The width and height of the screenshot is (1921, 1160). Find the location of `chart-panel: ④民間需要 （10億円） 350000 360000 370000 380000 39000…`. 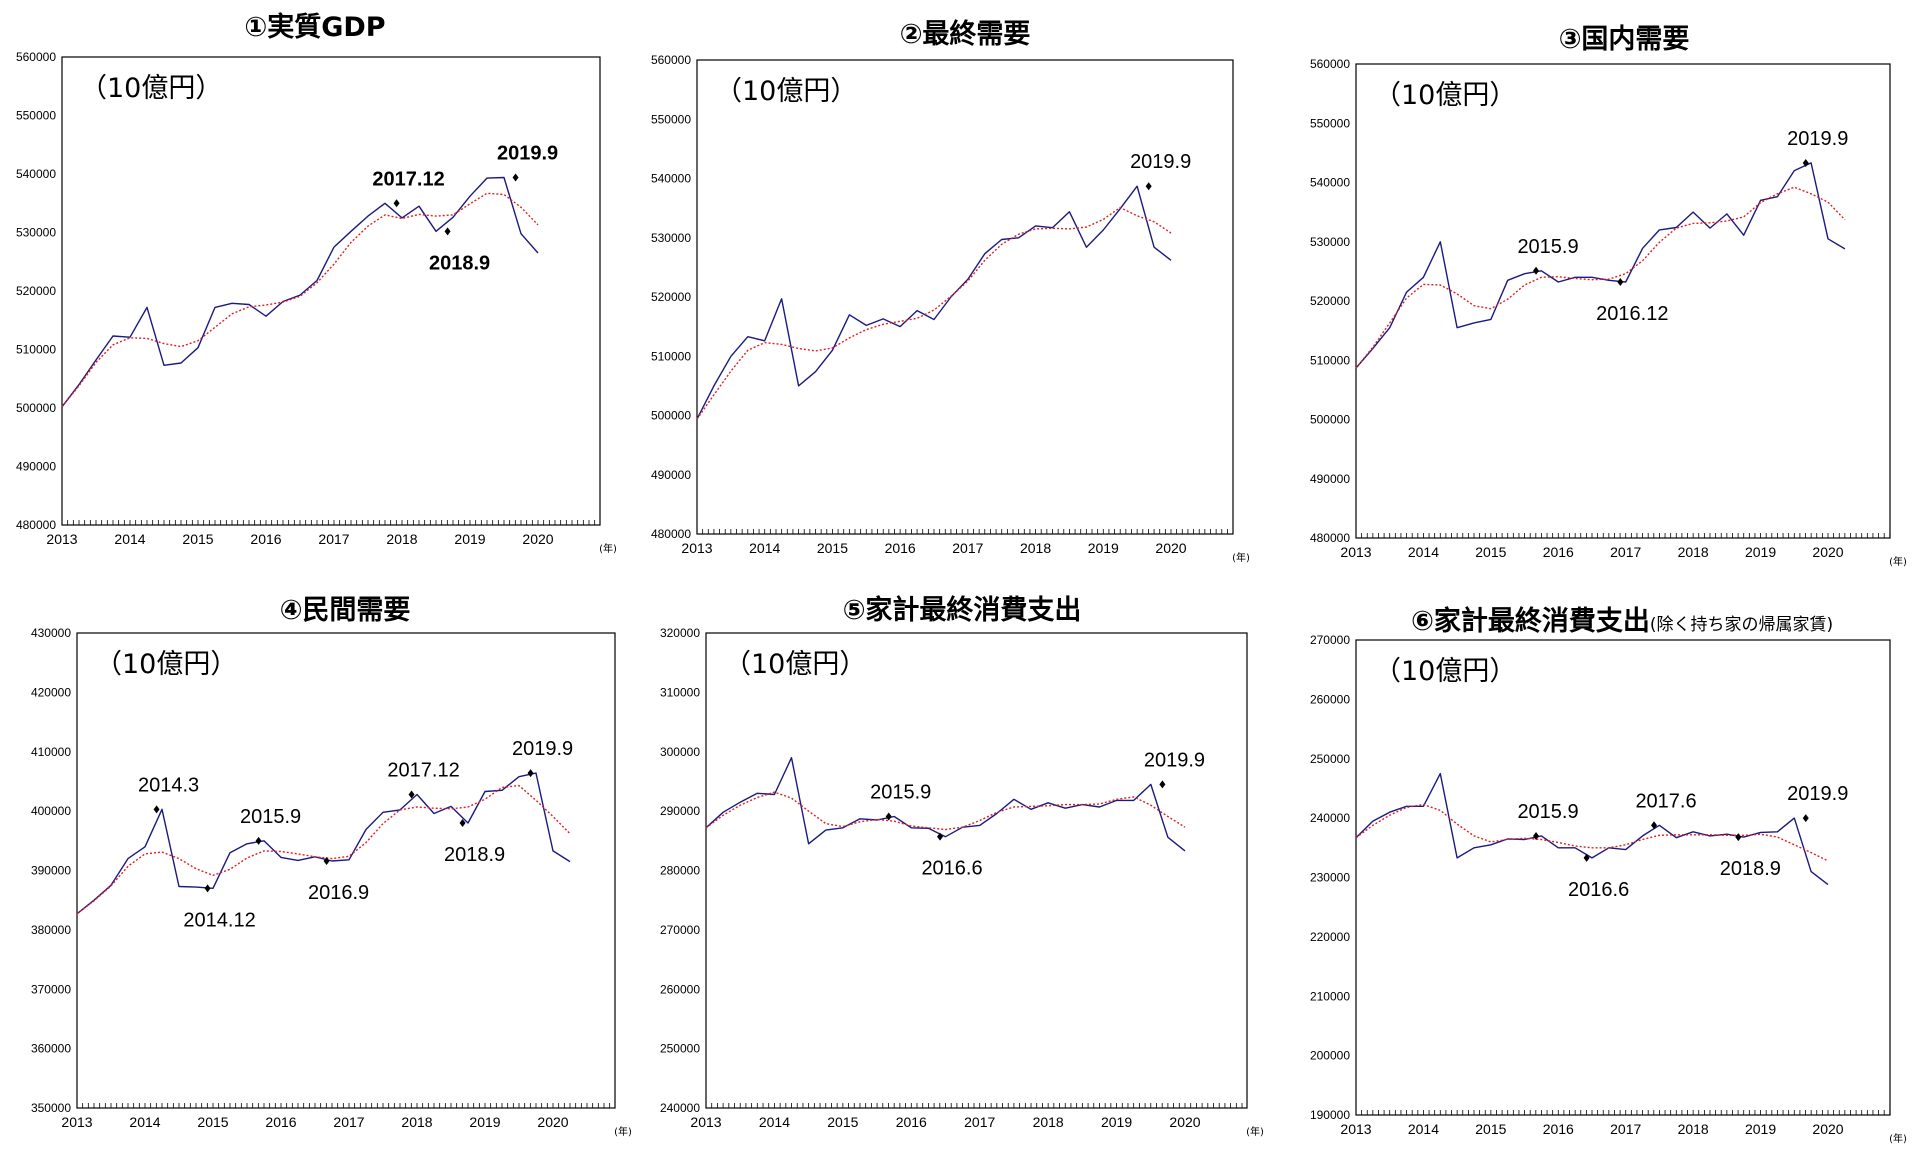

chart-panel: ④民間需要 （10億円） 350000 360000 370000 380000 39000… is located at coordinates (331, 866).